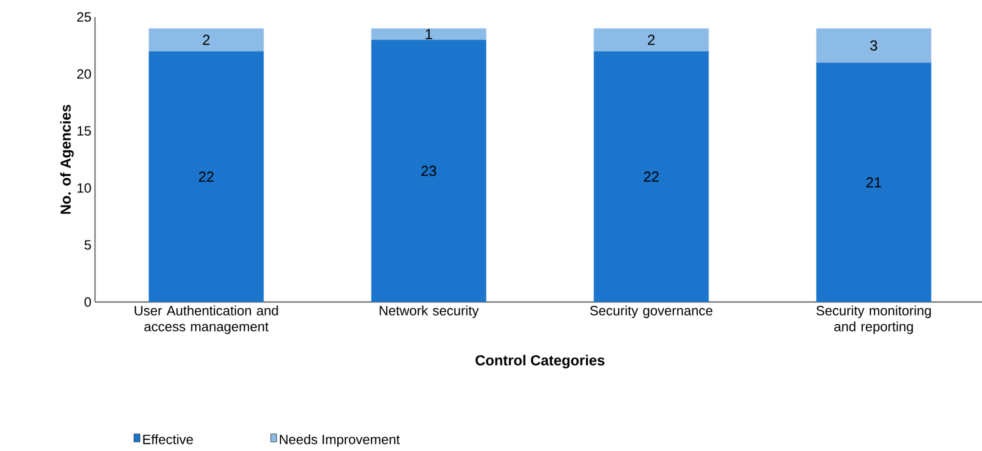  I want to click on y-tick-label: 15, so click(84, 131).